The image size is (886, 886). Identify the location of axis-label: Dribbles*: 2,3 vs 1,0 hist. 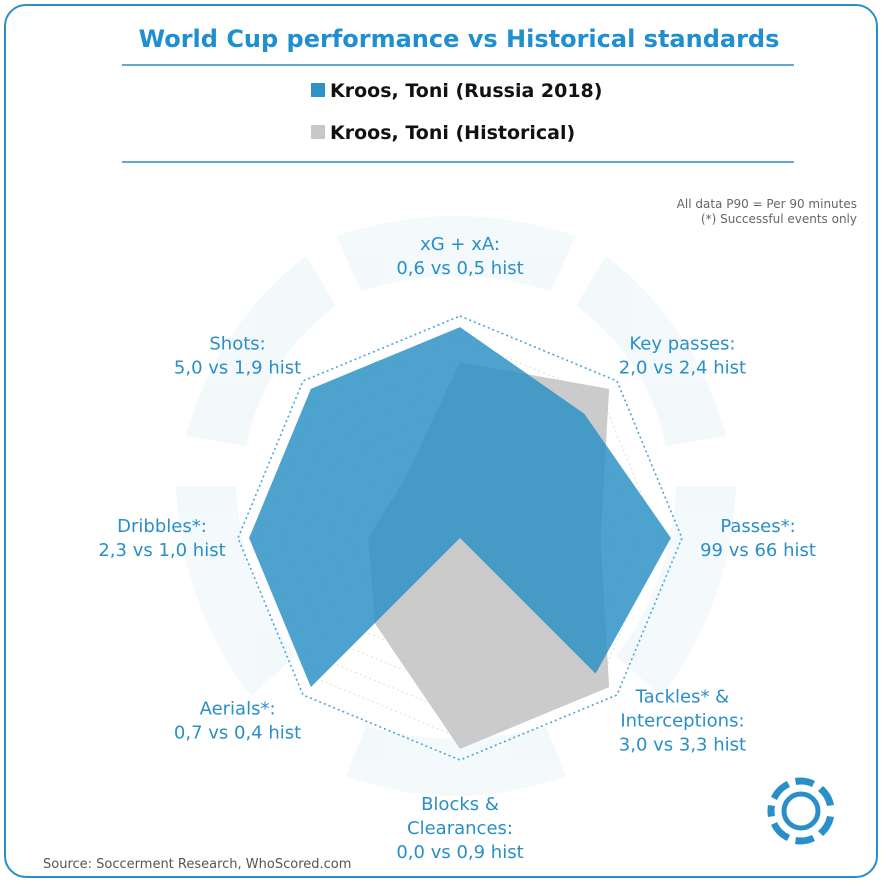
(161, 538).